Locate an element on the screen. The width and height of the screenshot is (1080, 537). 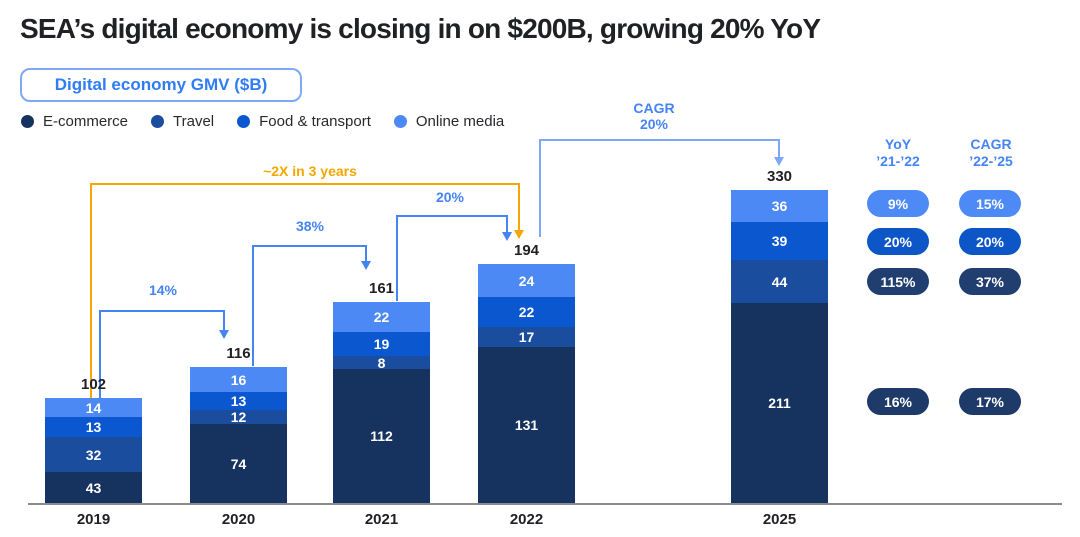
label-cagr-title: CAGR is located at coordinates (654, 108).